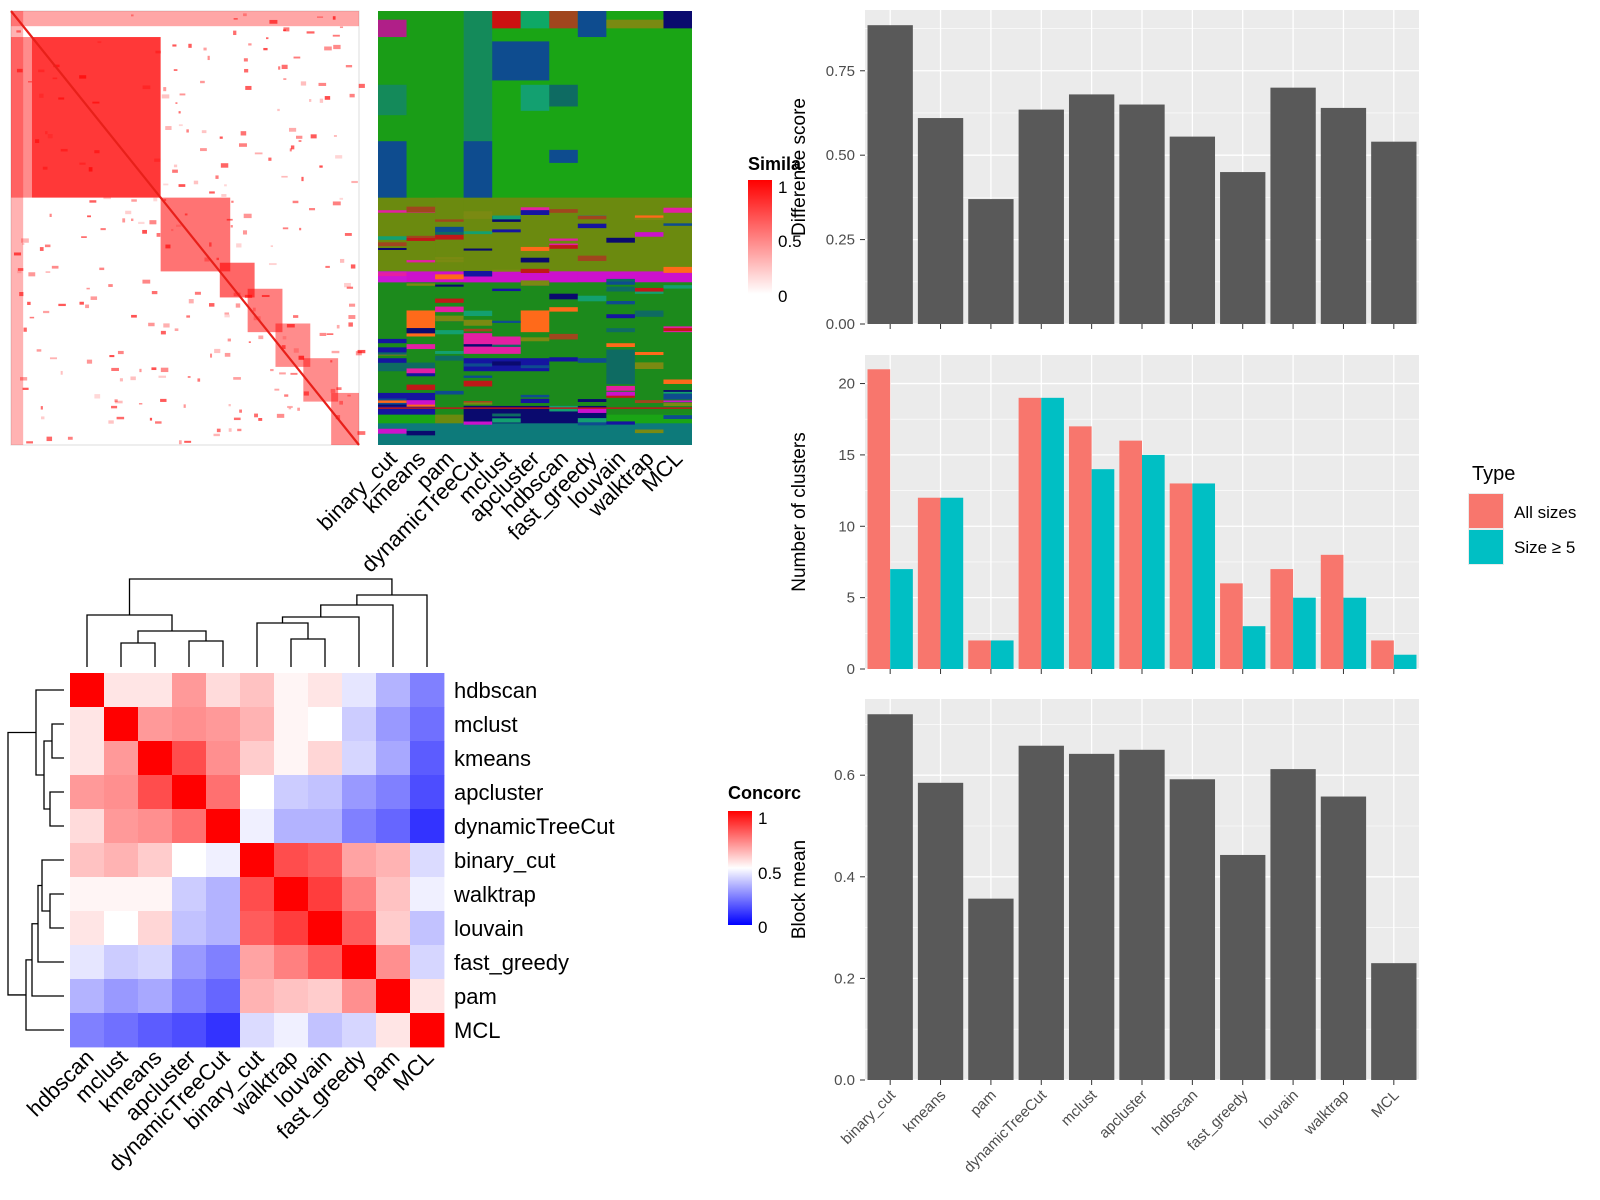  I want to click on concordance-cell-fast_greedy-apcluster, so click(189, 962).